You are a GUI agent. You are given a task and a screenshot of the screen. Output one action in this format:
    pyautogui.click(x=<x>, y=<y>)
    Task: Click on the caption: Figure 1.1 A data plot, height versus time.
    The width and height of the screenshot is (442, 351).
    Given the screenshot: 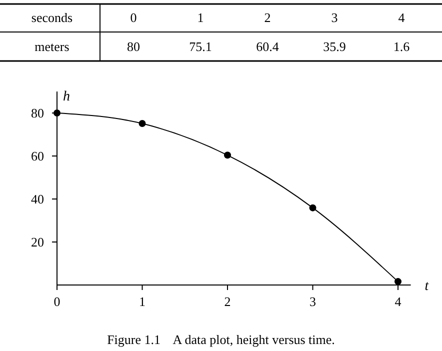 What is the action you would take?
    pyautogui.click(x=221, y=339)
    